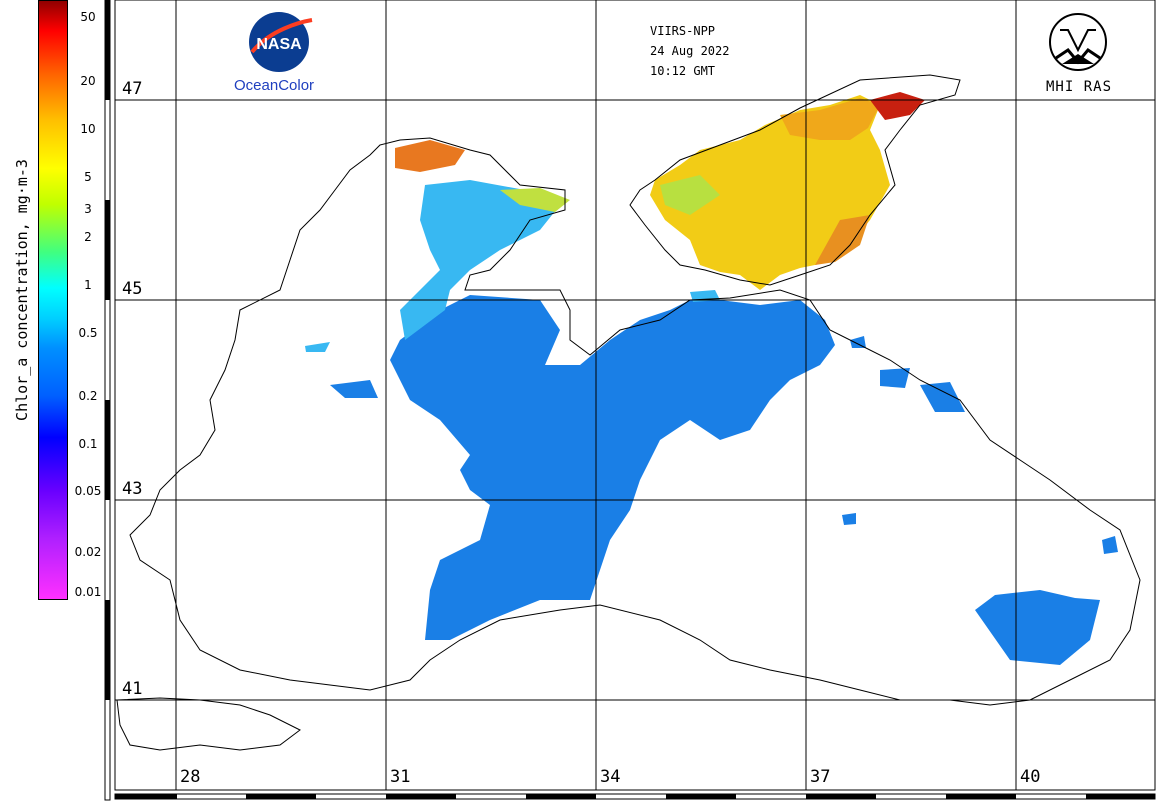 The width and height of the screenshot is (1156, 801). Describe the element at coordinates (190, 777) in the screenshot. I see `longitude-label: 28` at that location.